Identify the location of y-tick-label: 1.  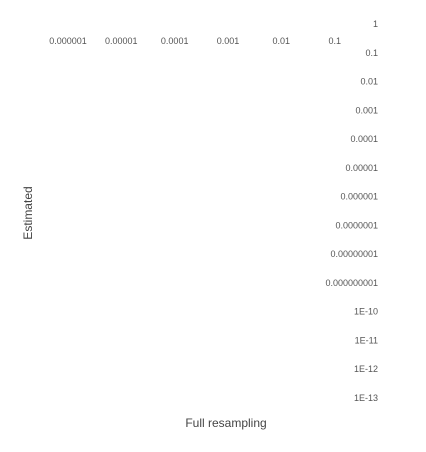
(375, 24).